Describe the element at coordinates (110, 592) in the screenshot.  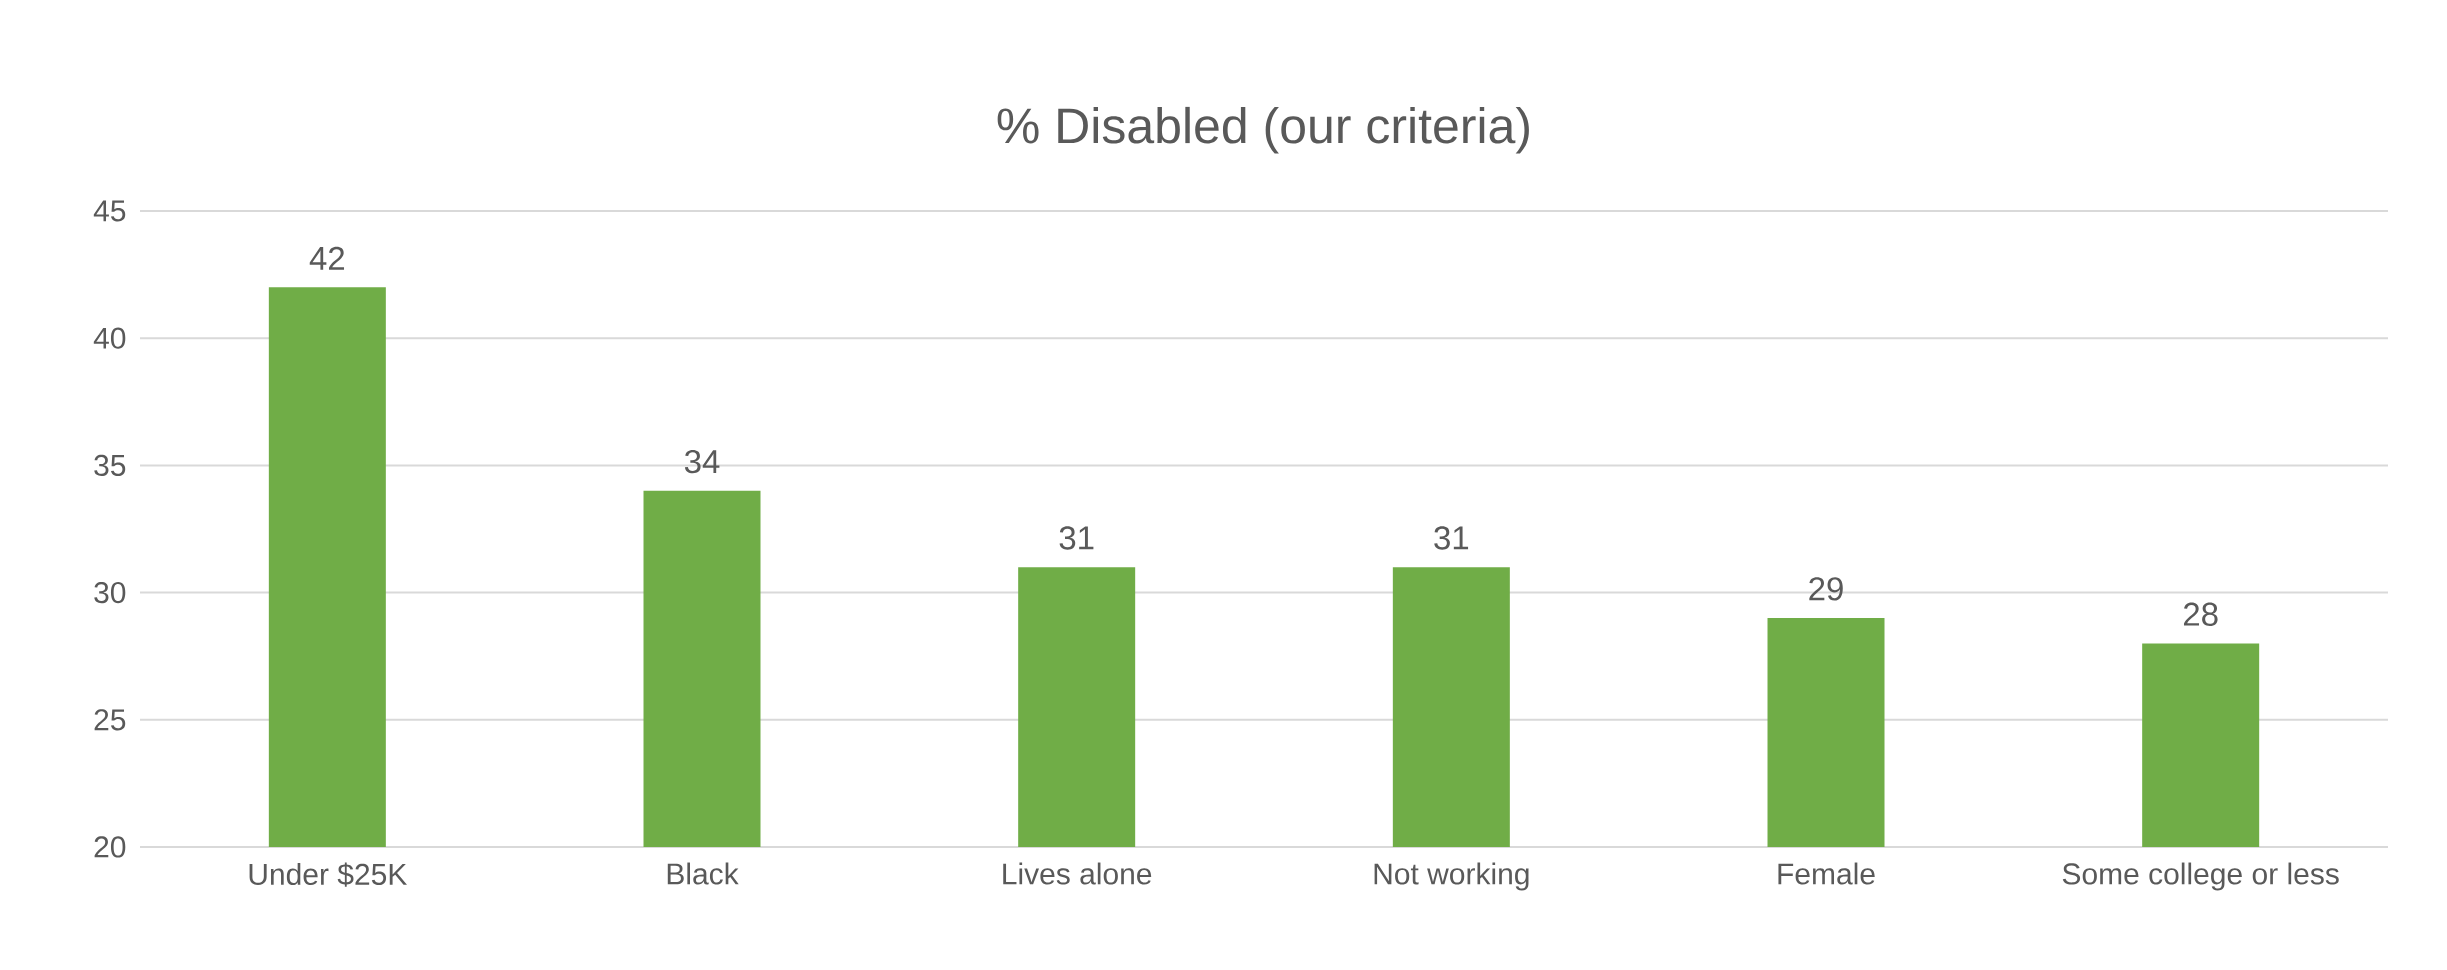
I see `y-tick-label: 30` at that location.